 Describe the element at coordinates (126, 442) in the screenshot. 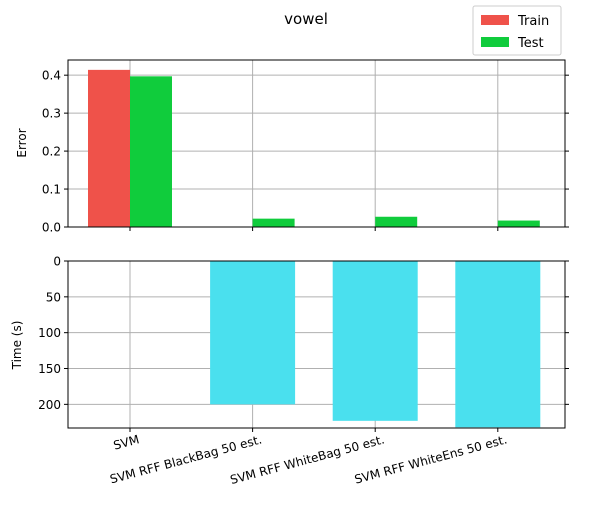

I see `x-tick-label: SVM` at that location.